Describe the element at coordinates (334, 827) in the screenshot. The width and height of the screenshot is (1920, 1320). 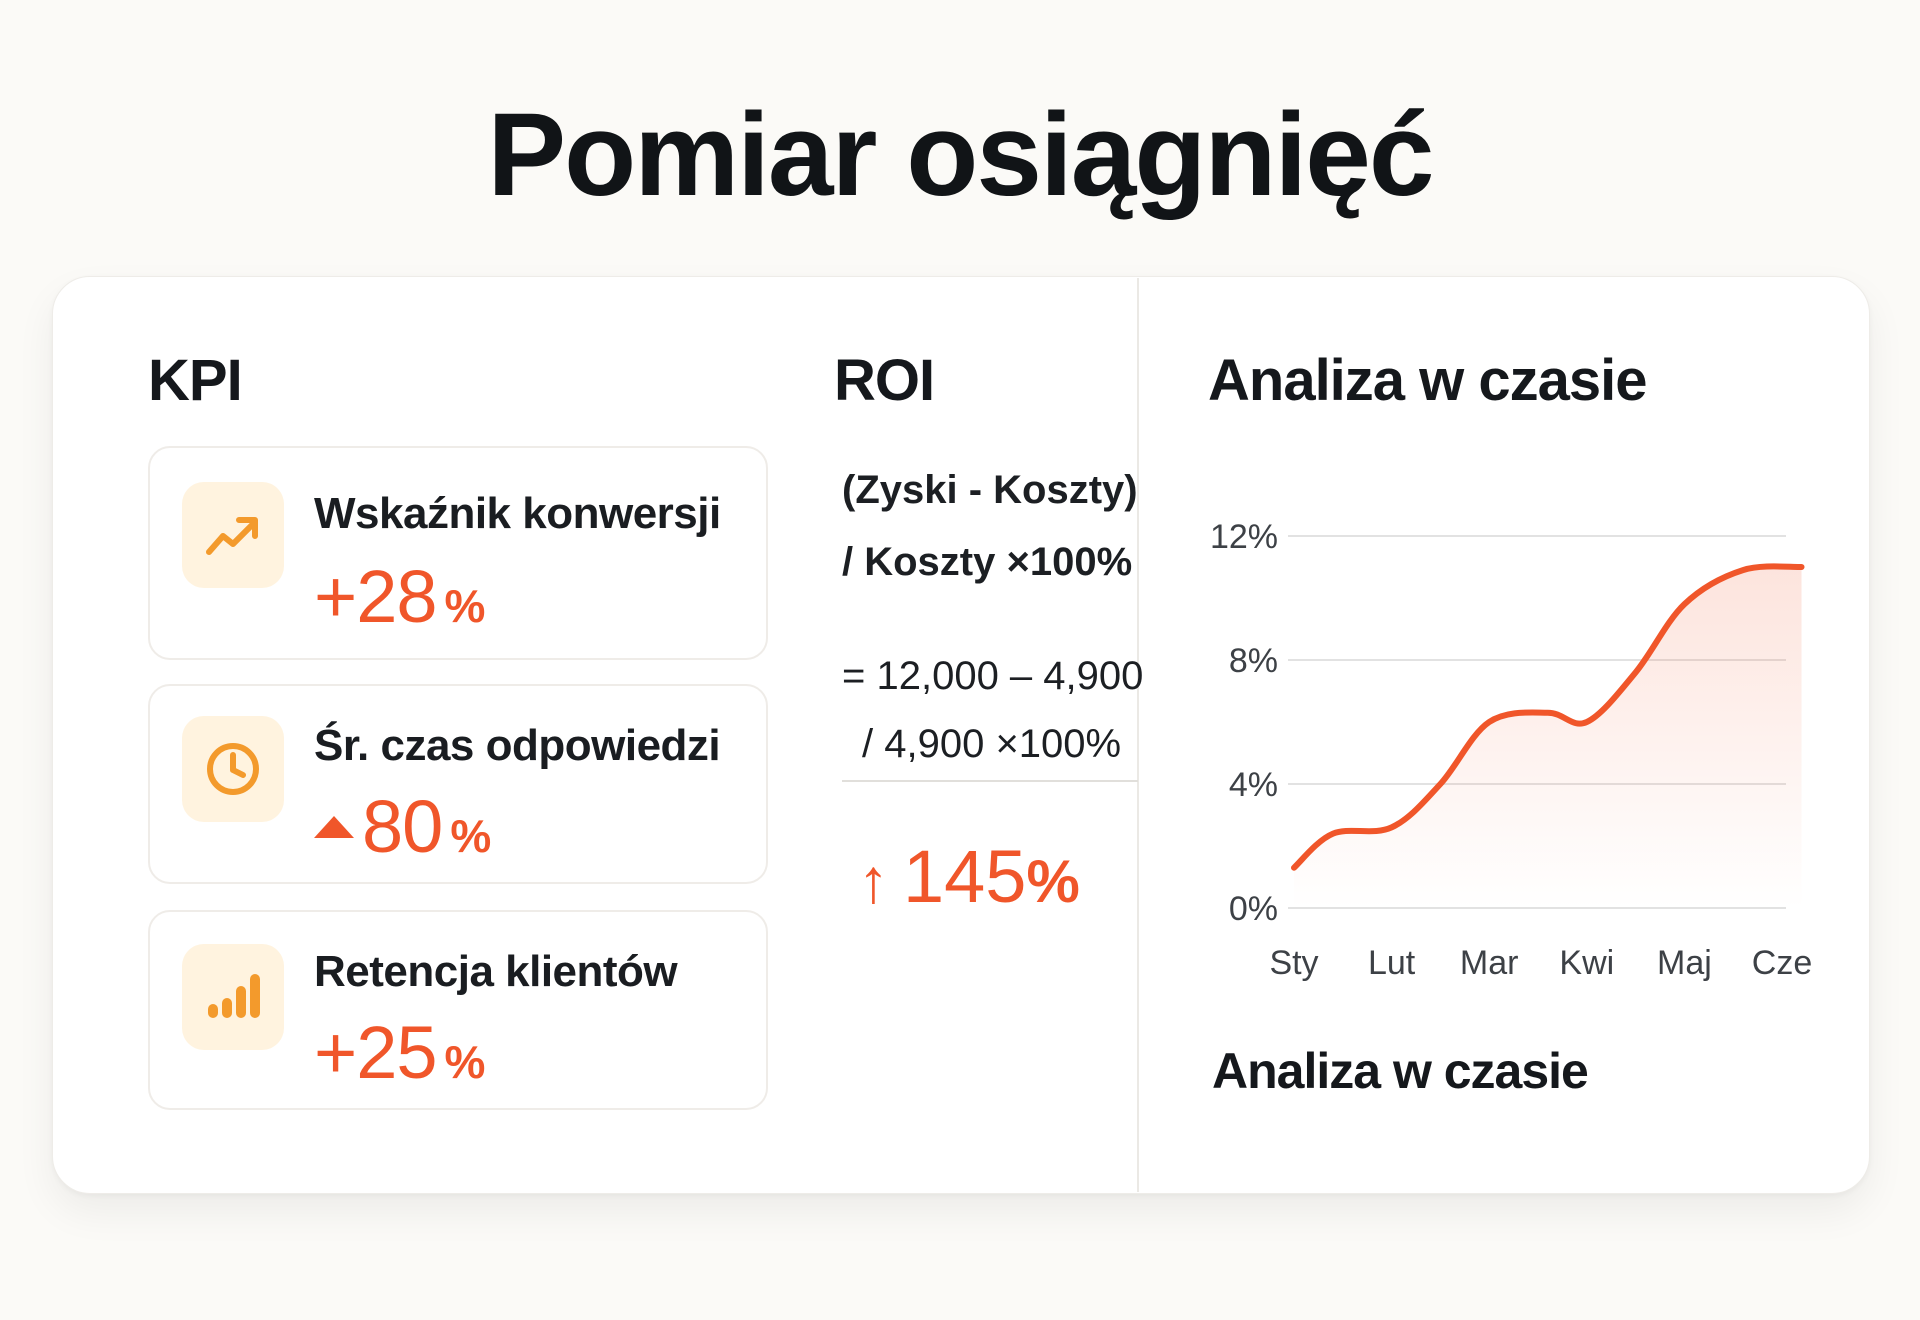
I see `triangle-up-icon` at that location.